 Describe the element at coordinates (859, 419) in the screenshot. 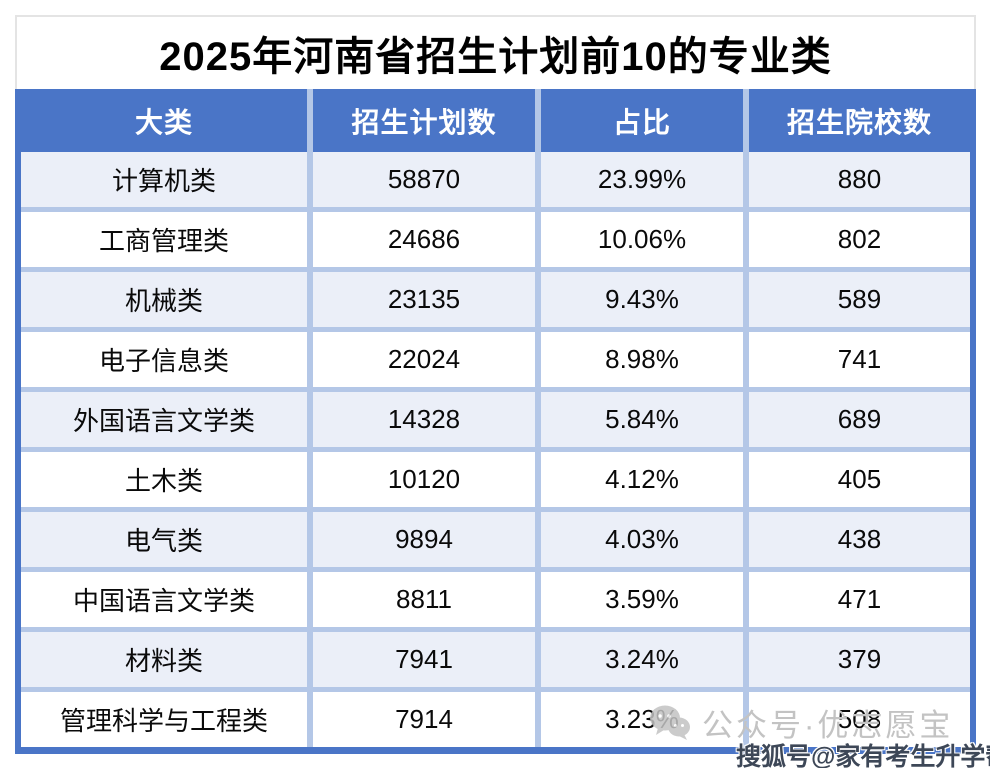

I see `cell-school-count: 689` at that location.